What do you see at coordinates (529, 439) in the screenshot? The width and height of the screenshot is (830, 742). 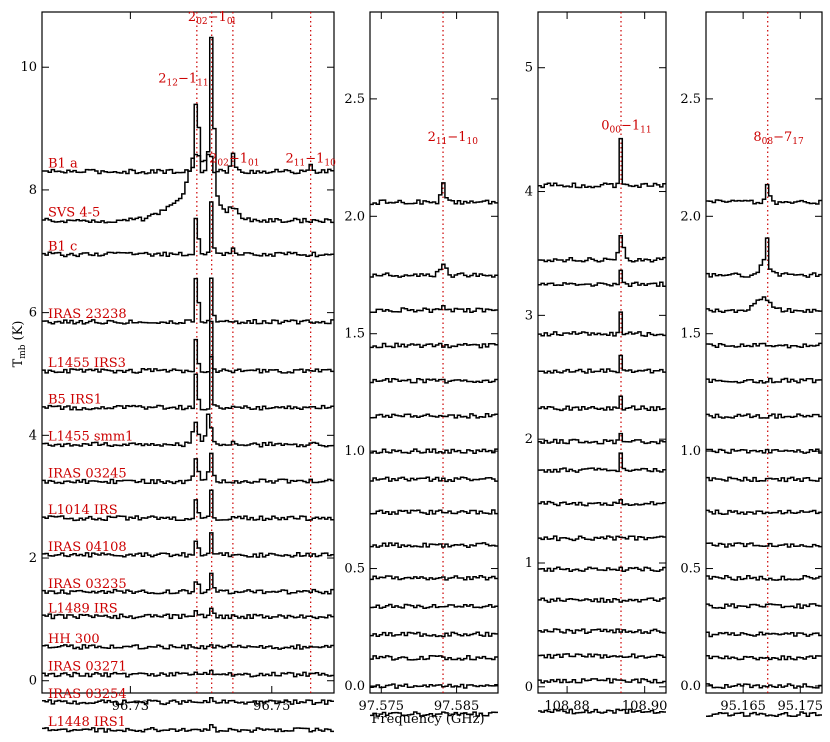 I see `y-tick-label: 2` at bounding box center [529, 439].